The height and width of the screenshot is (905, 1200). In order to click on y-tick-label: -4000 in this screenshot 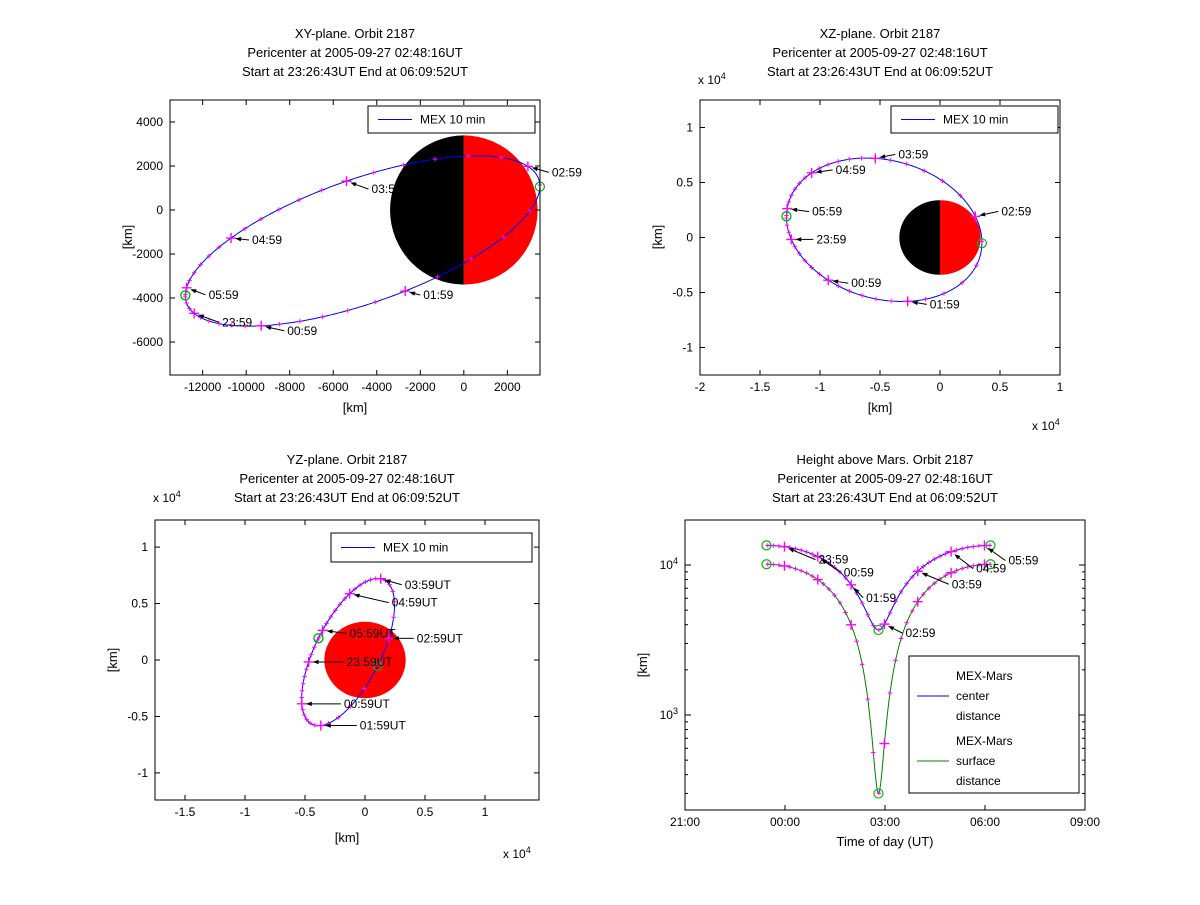, I will do `click(147, 298)`.